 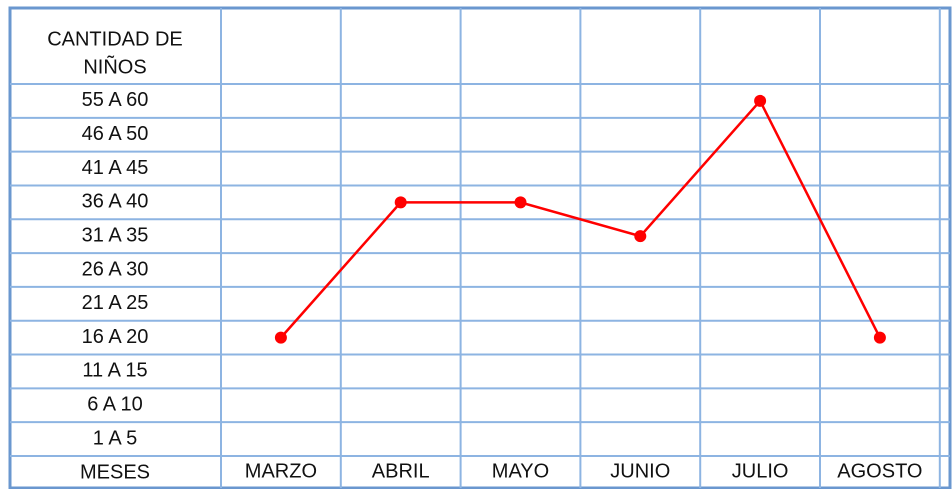 I want to click on x-label: MESES, so click(x=115, y=472).